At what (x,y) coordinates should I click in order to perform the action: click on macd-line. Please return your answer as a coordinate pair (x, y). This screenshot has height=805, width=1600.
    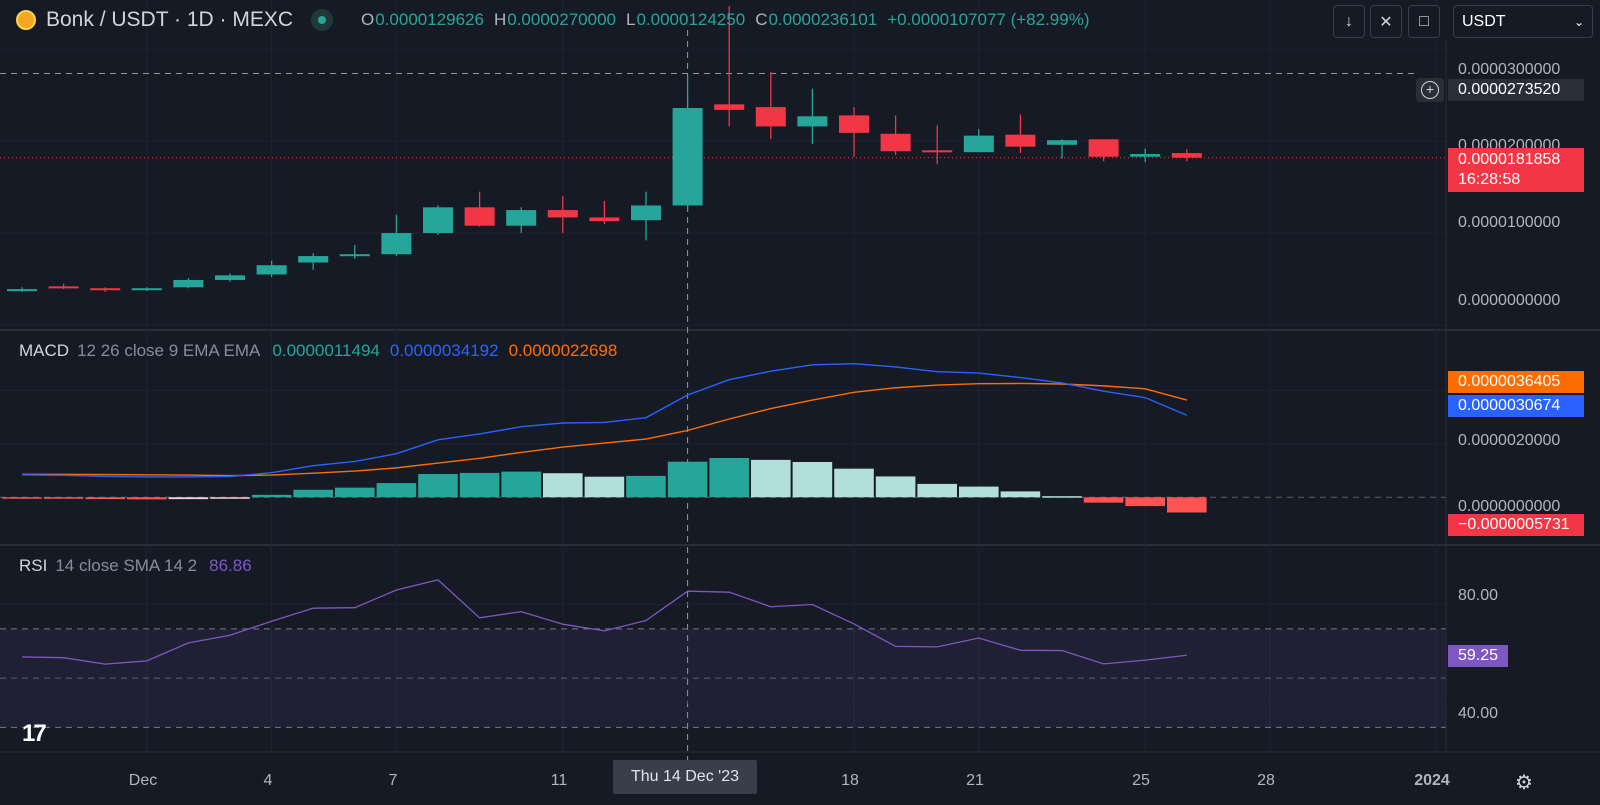
    Looking at the image, I should click on (604, 420).